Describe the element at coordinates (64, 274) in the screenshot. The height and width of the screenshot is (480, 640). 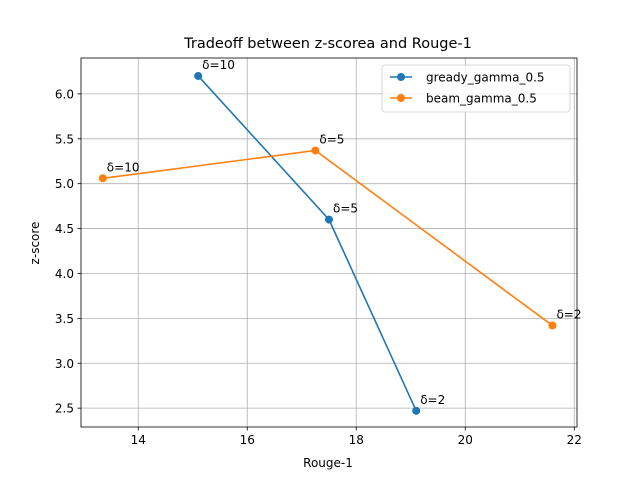
I see `y-tick-label: 4.0` at that location.